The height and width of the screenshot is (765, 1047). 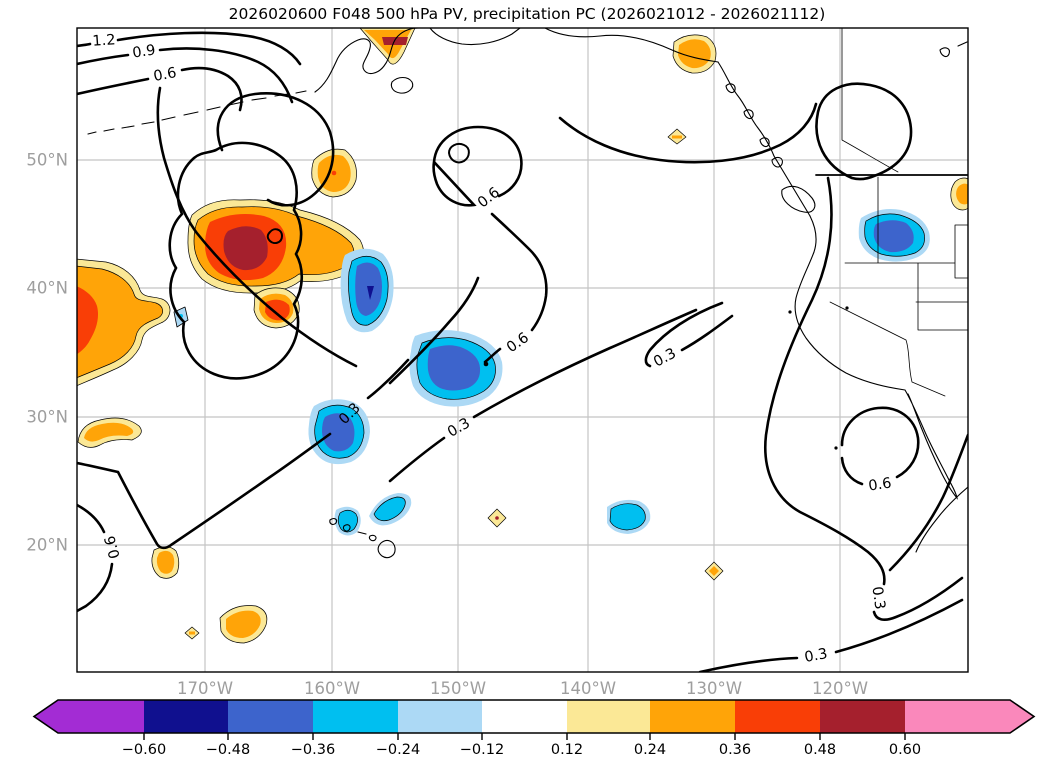 What do you see at coordinates (243, 454) in the screenshot?
I see `contour-0p3-long-sw` at bounding box center [243, 454].